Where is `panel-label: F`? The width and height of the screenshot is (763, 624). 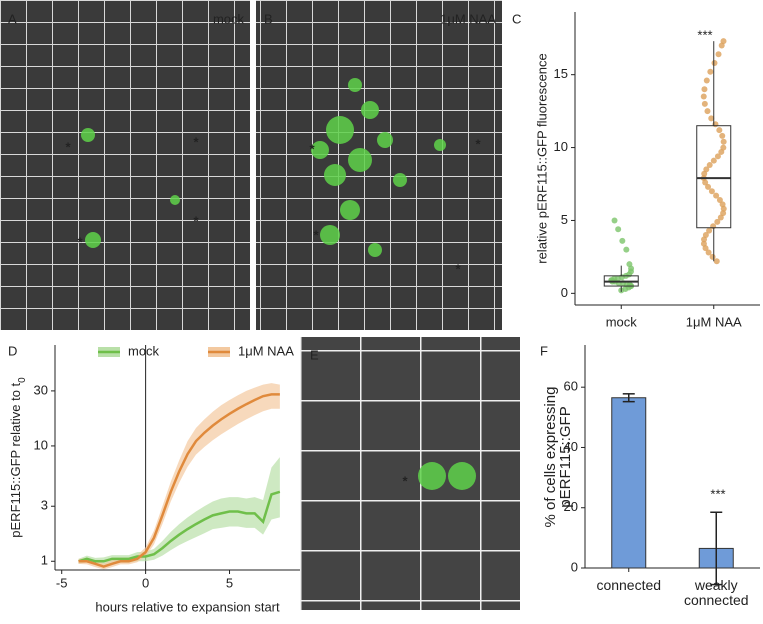
panel-label: F is located at coordinates (544, 350).